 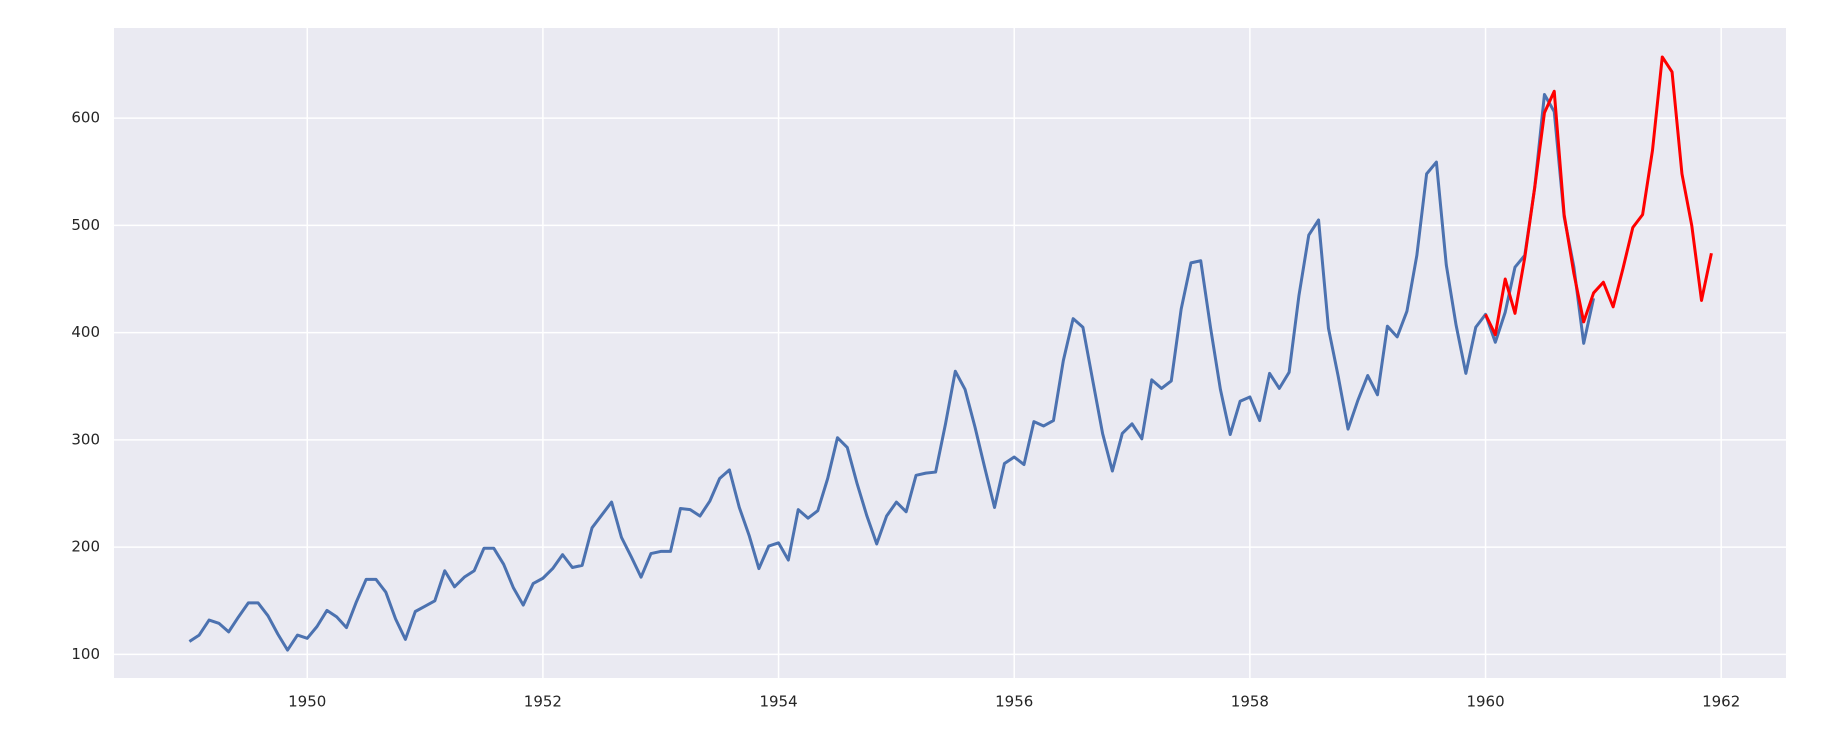 I want to click on x-tick-label: 1960, so click(x=1485, y=702).